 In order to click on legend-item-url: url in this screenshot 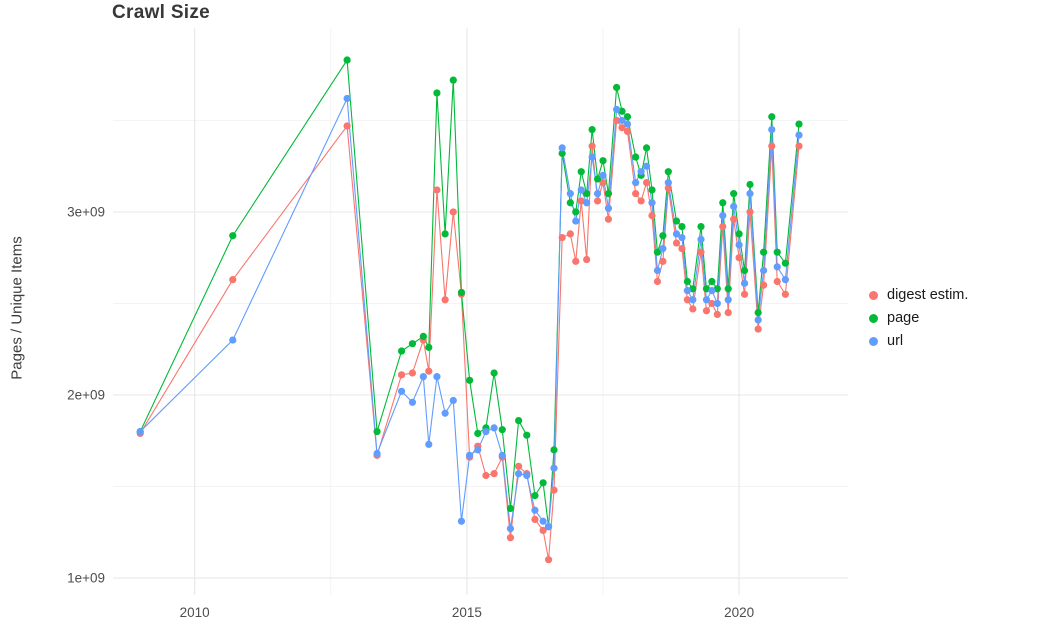, I will do `click(918, 341)`.